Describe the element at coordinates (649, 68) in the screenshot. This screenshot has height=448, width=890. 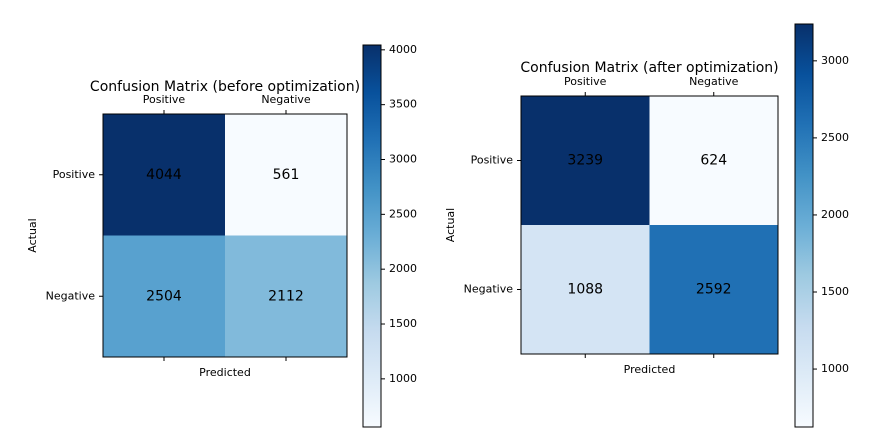
I see `chart-title: Confusion Matrix (after optimization)` at that location.